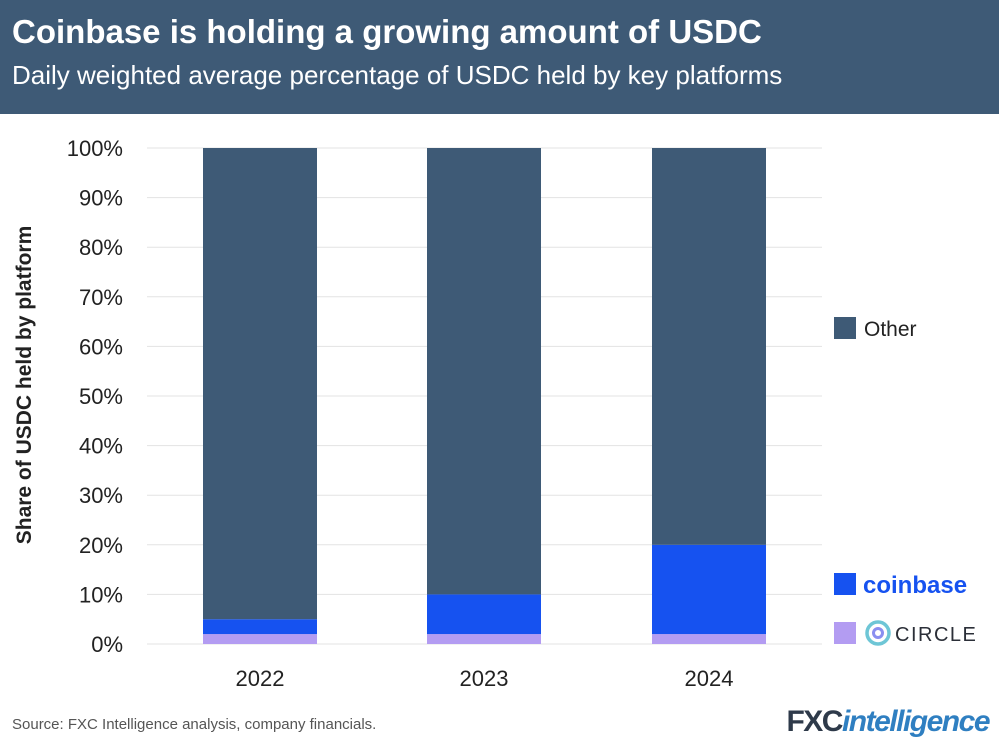  I want to click on bar-segment-other-2022, so click(260, 384).